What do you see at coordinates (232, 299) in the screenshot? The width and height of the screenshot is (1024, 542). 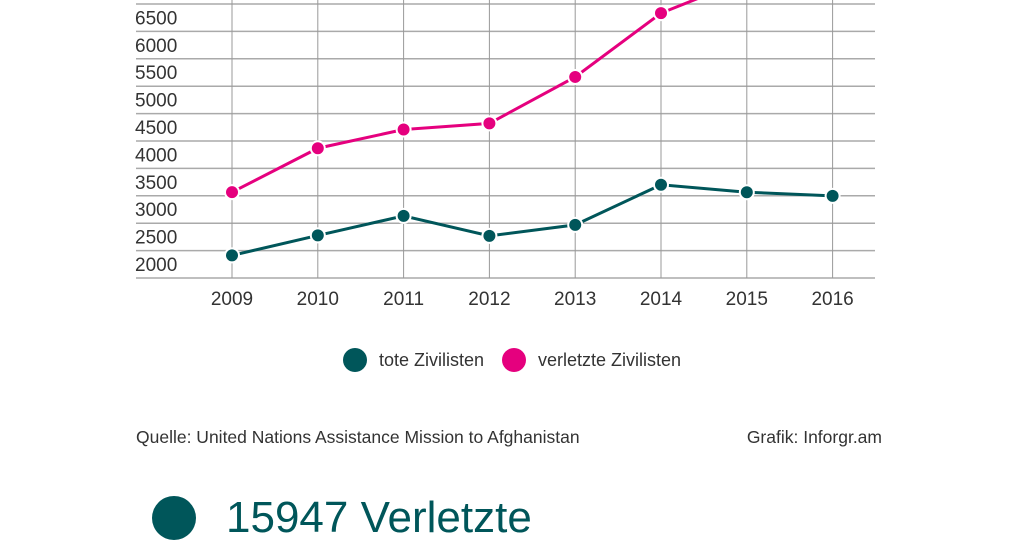 I see `x-tick-label: 2009` at bounding box center [232, 299].